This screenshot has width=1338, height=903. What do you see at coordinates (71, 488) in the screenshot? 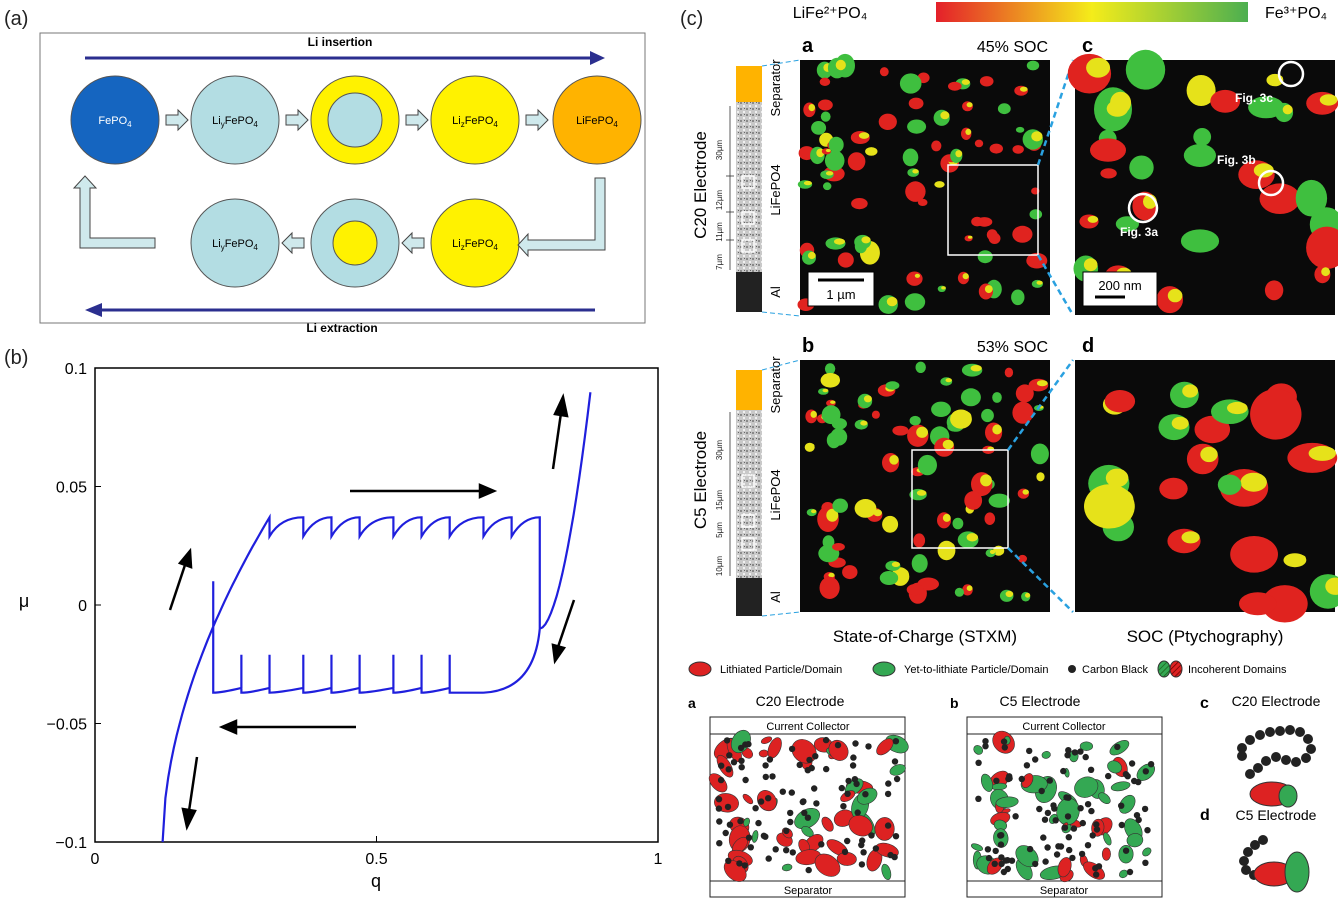
I see `y-tick-label: 0.05` at bounding box center [71, 488].